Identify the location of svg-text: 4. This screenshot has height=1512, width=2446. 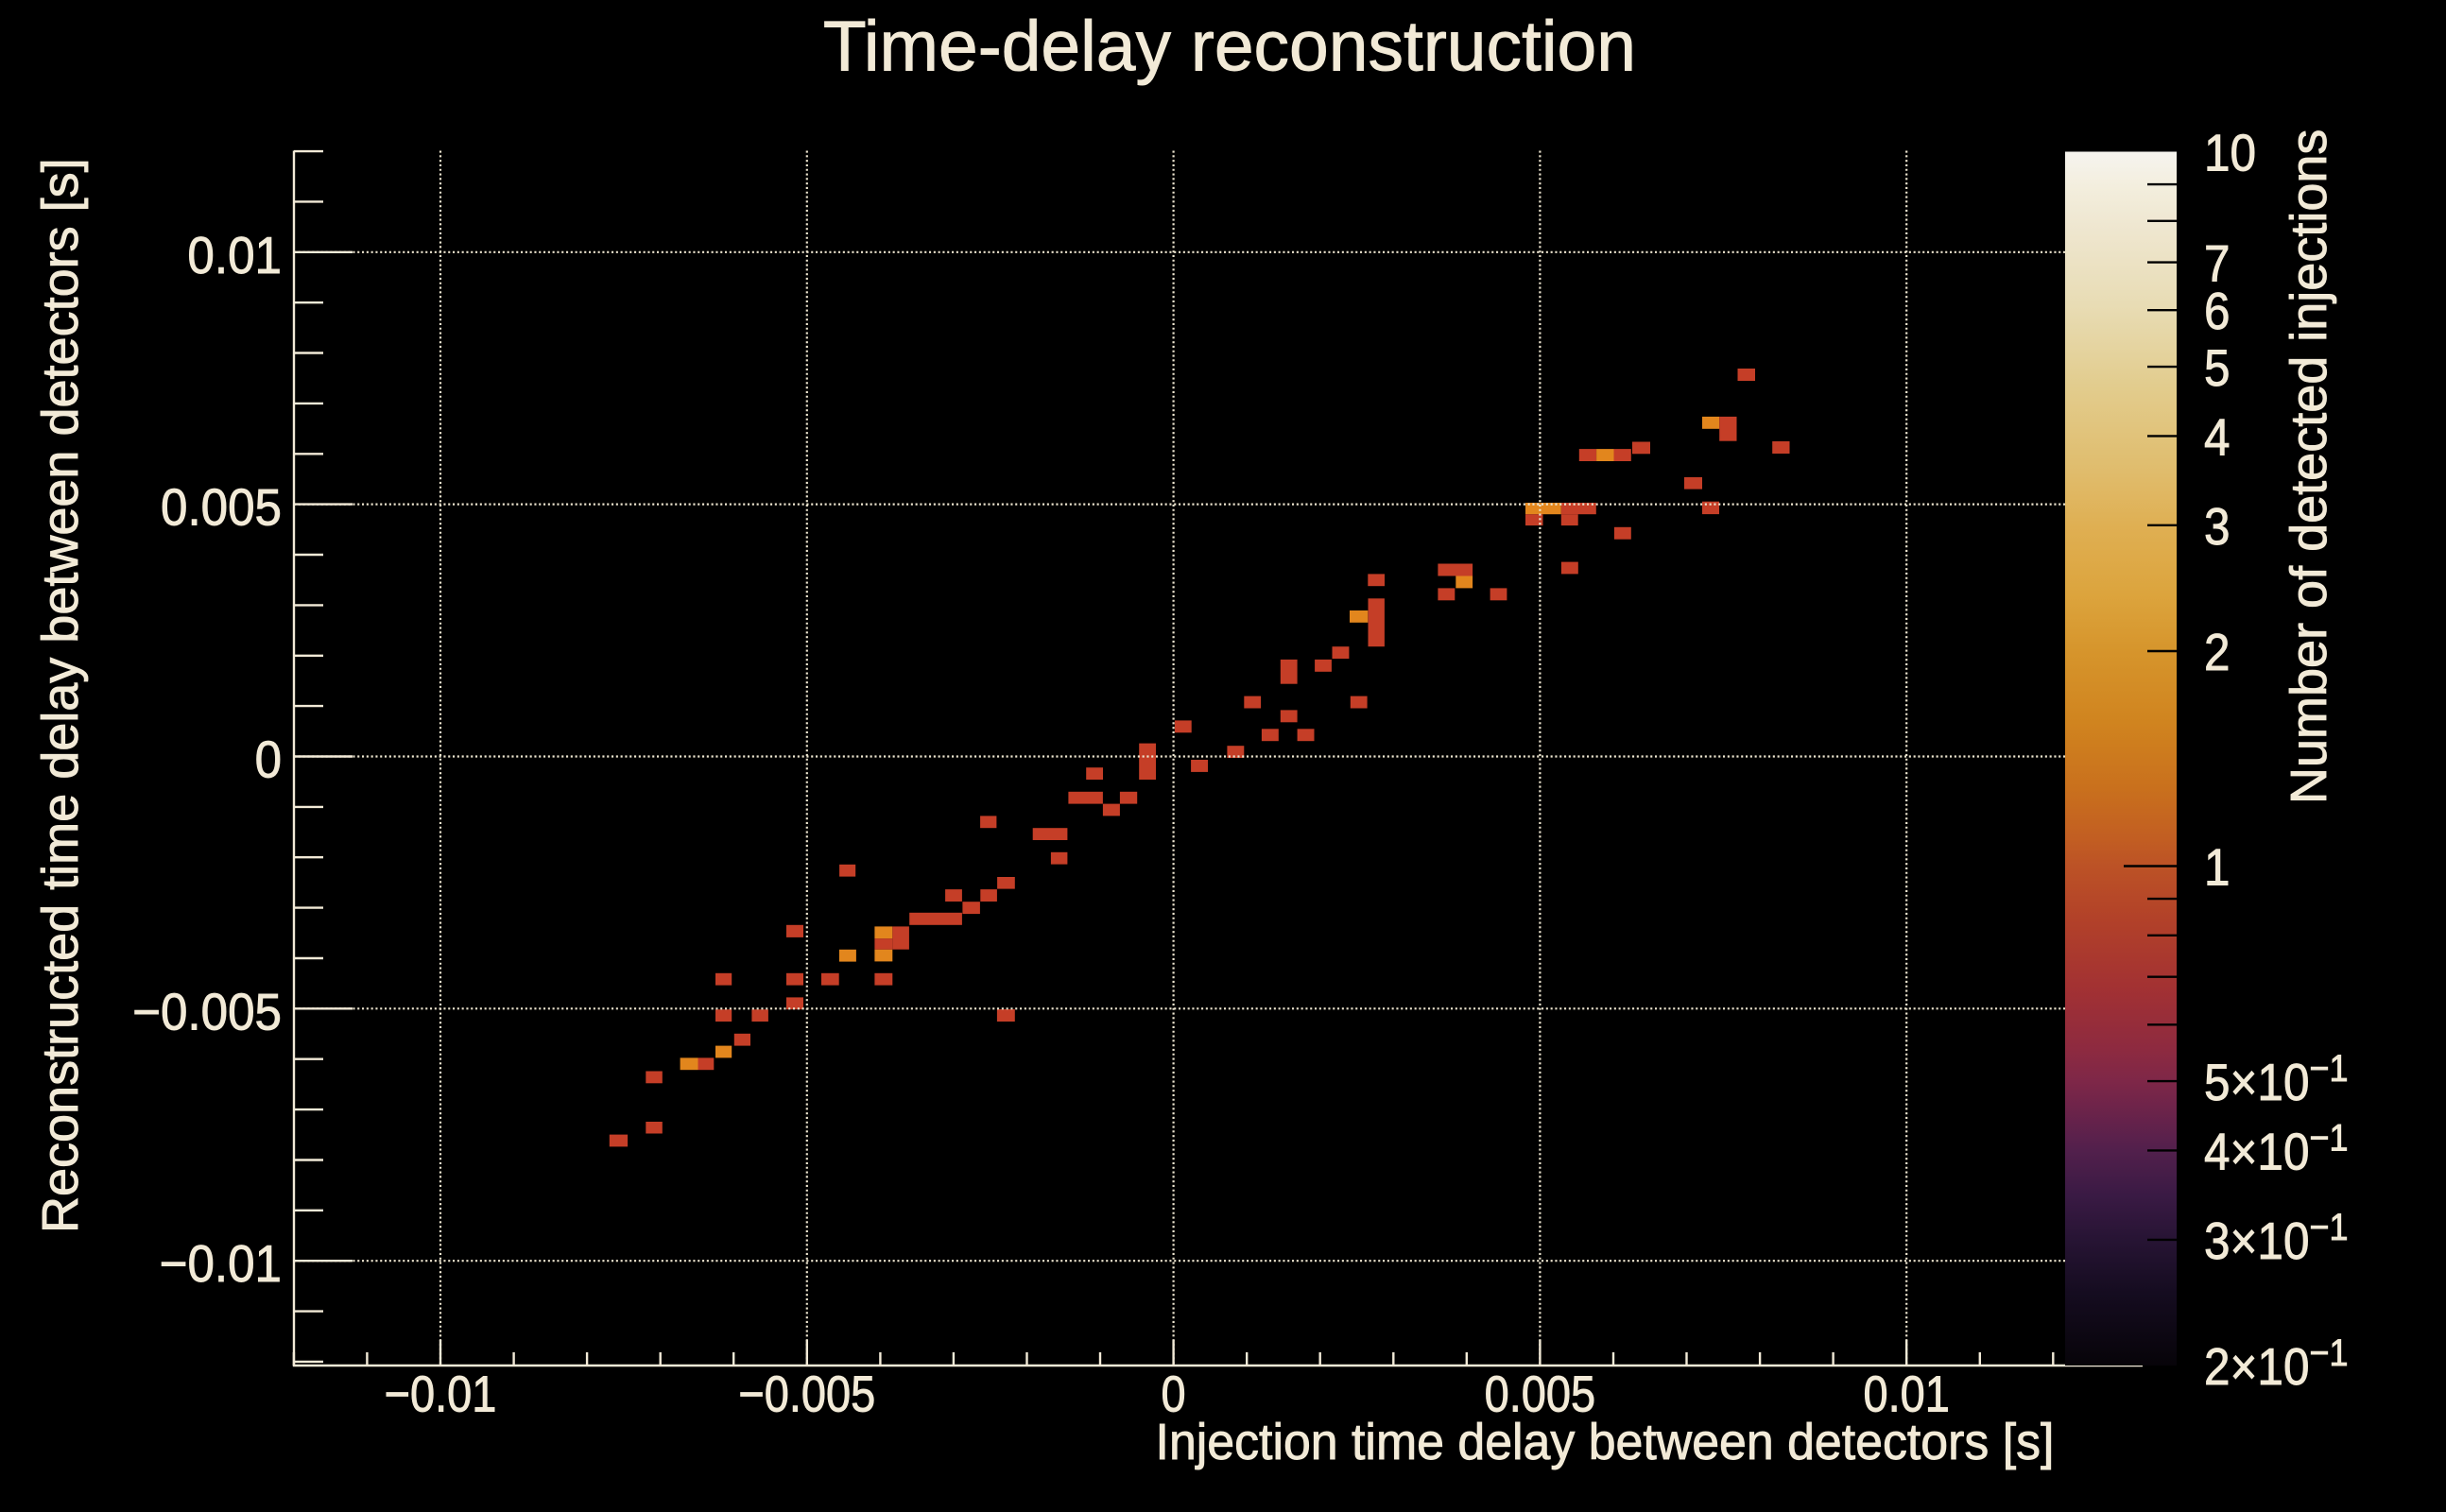
(2217, 436).